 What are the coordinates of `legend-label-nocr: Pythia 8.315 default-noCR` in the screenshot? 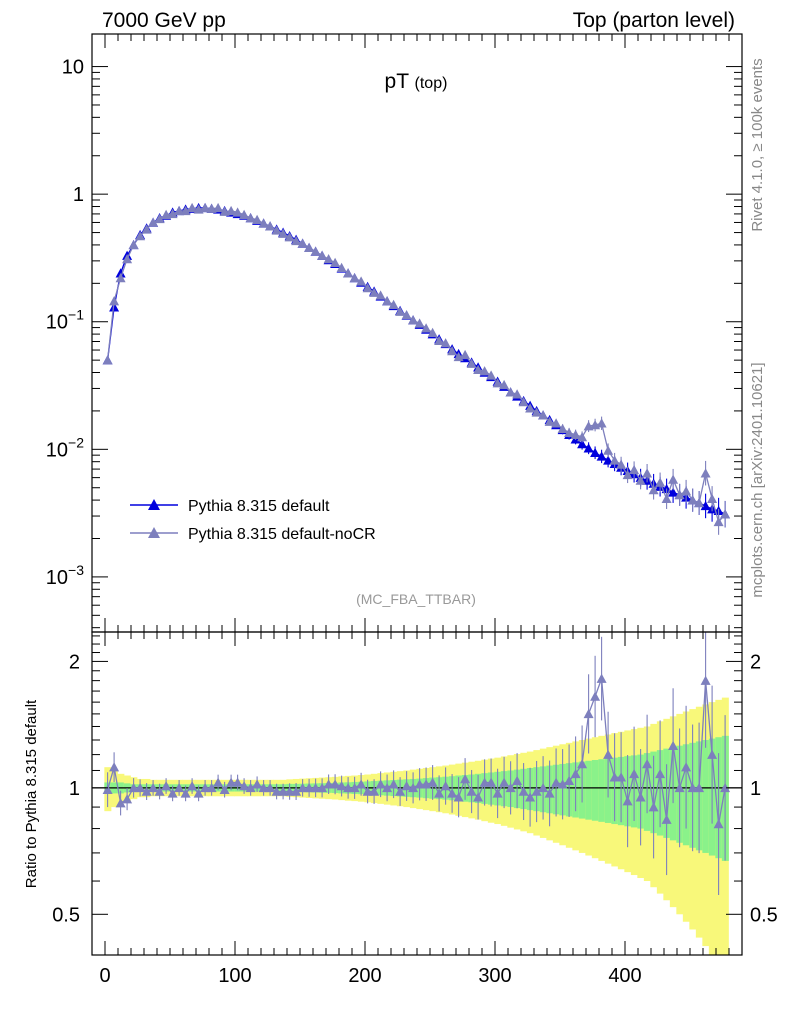 It's located at (282, 534).